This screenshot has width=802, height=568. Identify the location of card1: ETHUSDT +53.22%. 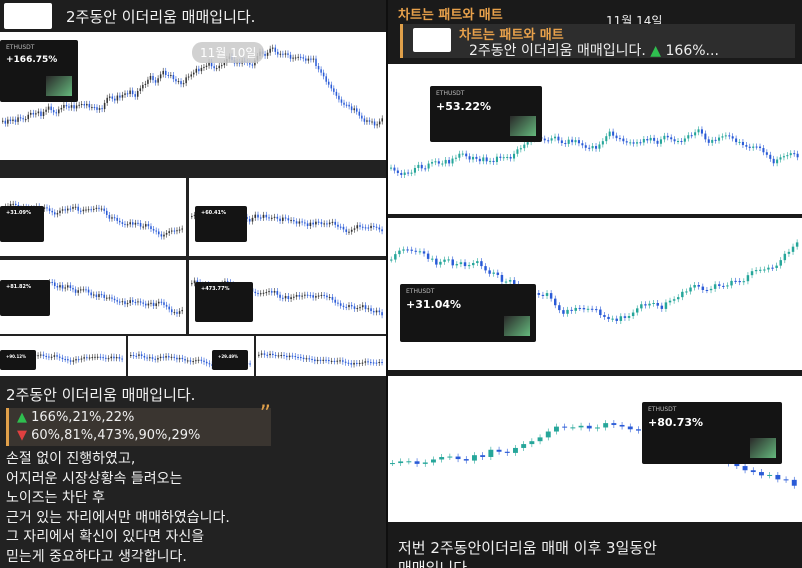
(486, 114).